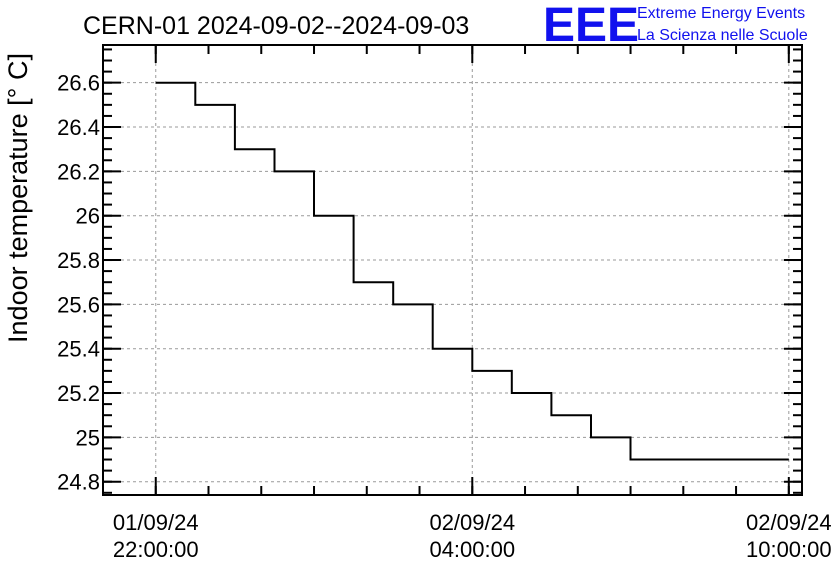 This screenshot has height=572, width=836. I want to click on y-tick-label: 25.2, so click(78, 393).